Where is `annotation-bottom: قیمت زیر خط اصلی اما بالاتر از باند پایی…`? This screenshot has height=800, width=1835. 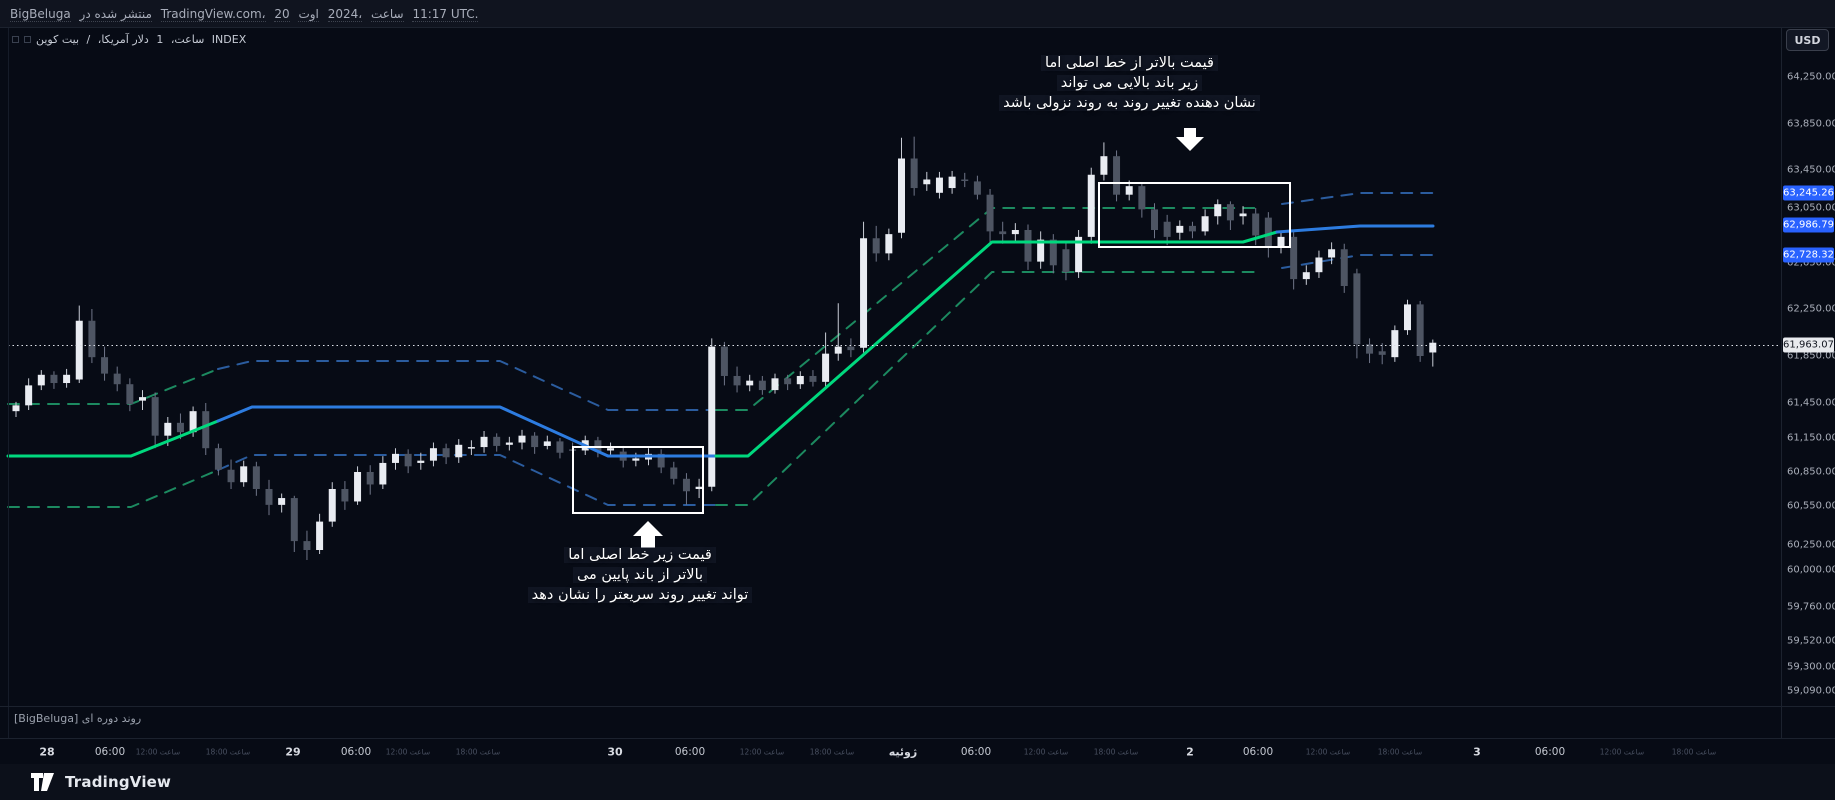
annotation-bottom: قیمت زیر خط اصلی اما بالاتر از باند پایی… is located at coordinates (640, 575).